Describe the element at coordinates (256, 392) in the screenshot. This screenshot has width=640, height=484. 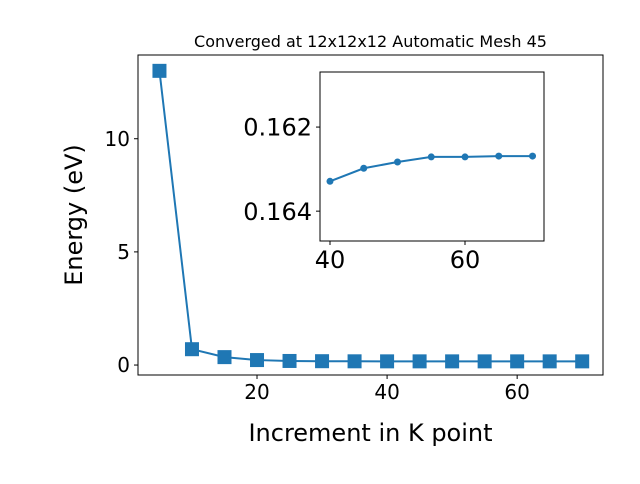
I see `x-tick-label: 20` at that location.